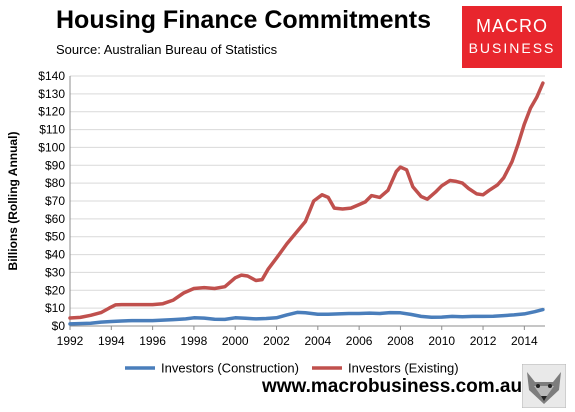 Image resolution: width=575 pixels, height=412 pixels. What do you see at coordinates (544, 386) in the screenshot?
I see `wolf-icon` at bounding box center [544, 386].